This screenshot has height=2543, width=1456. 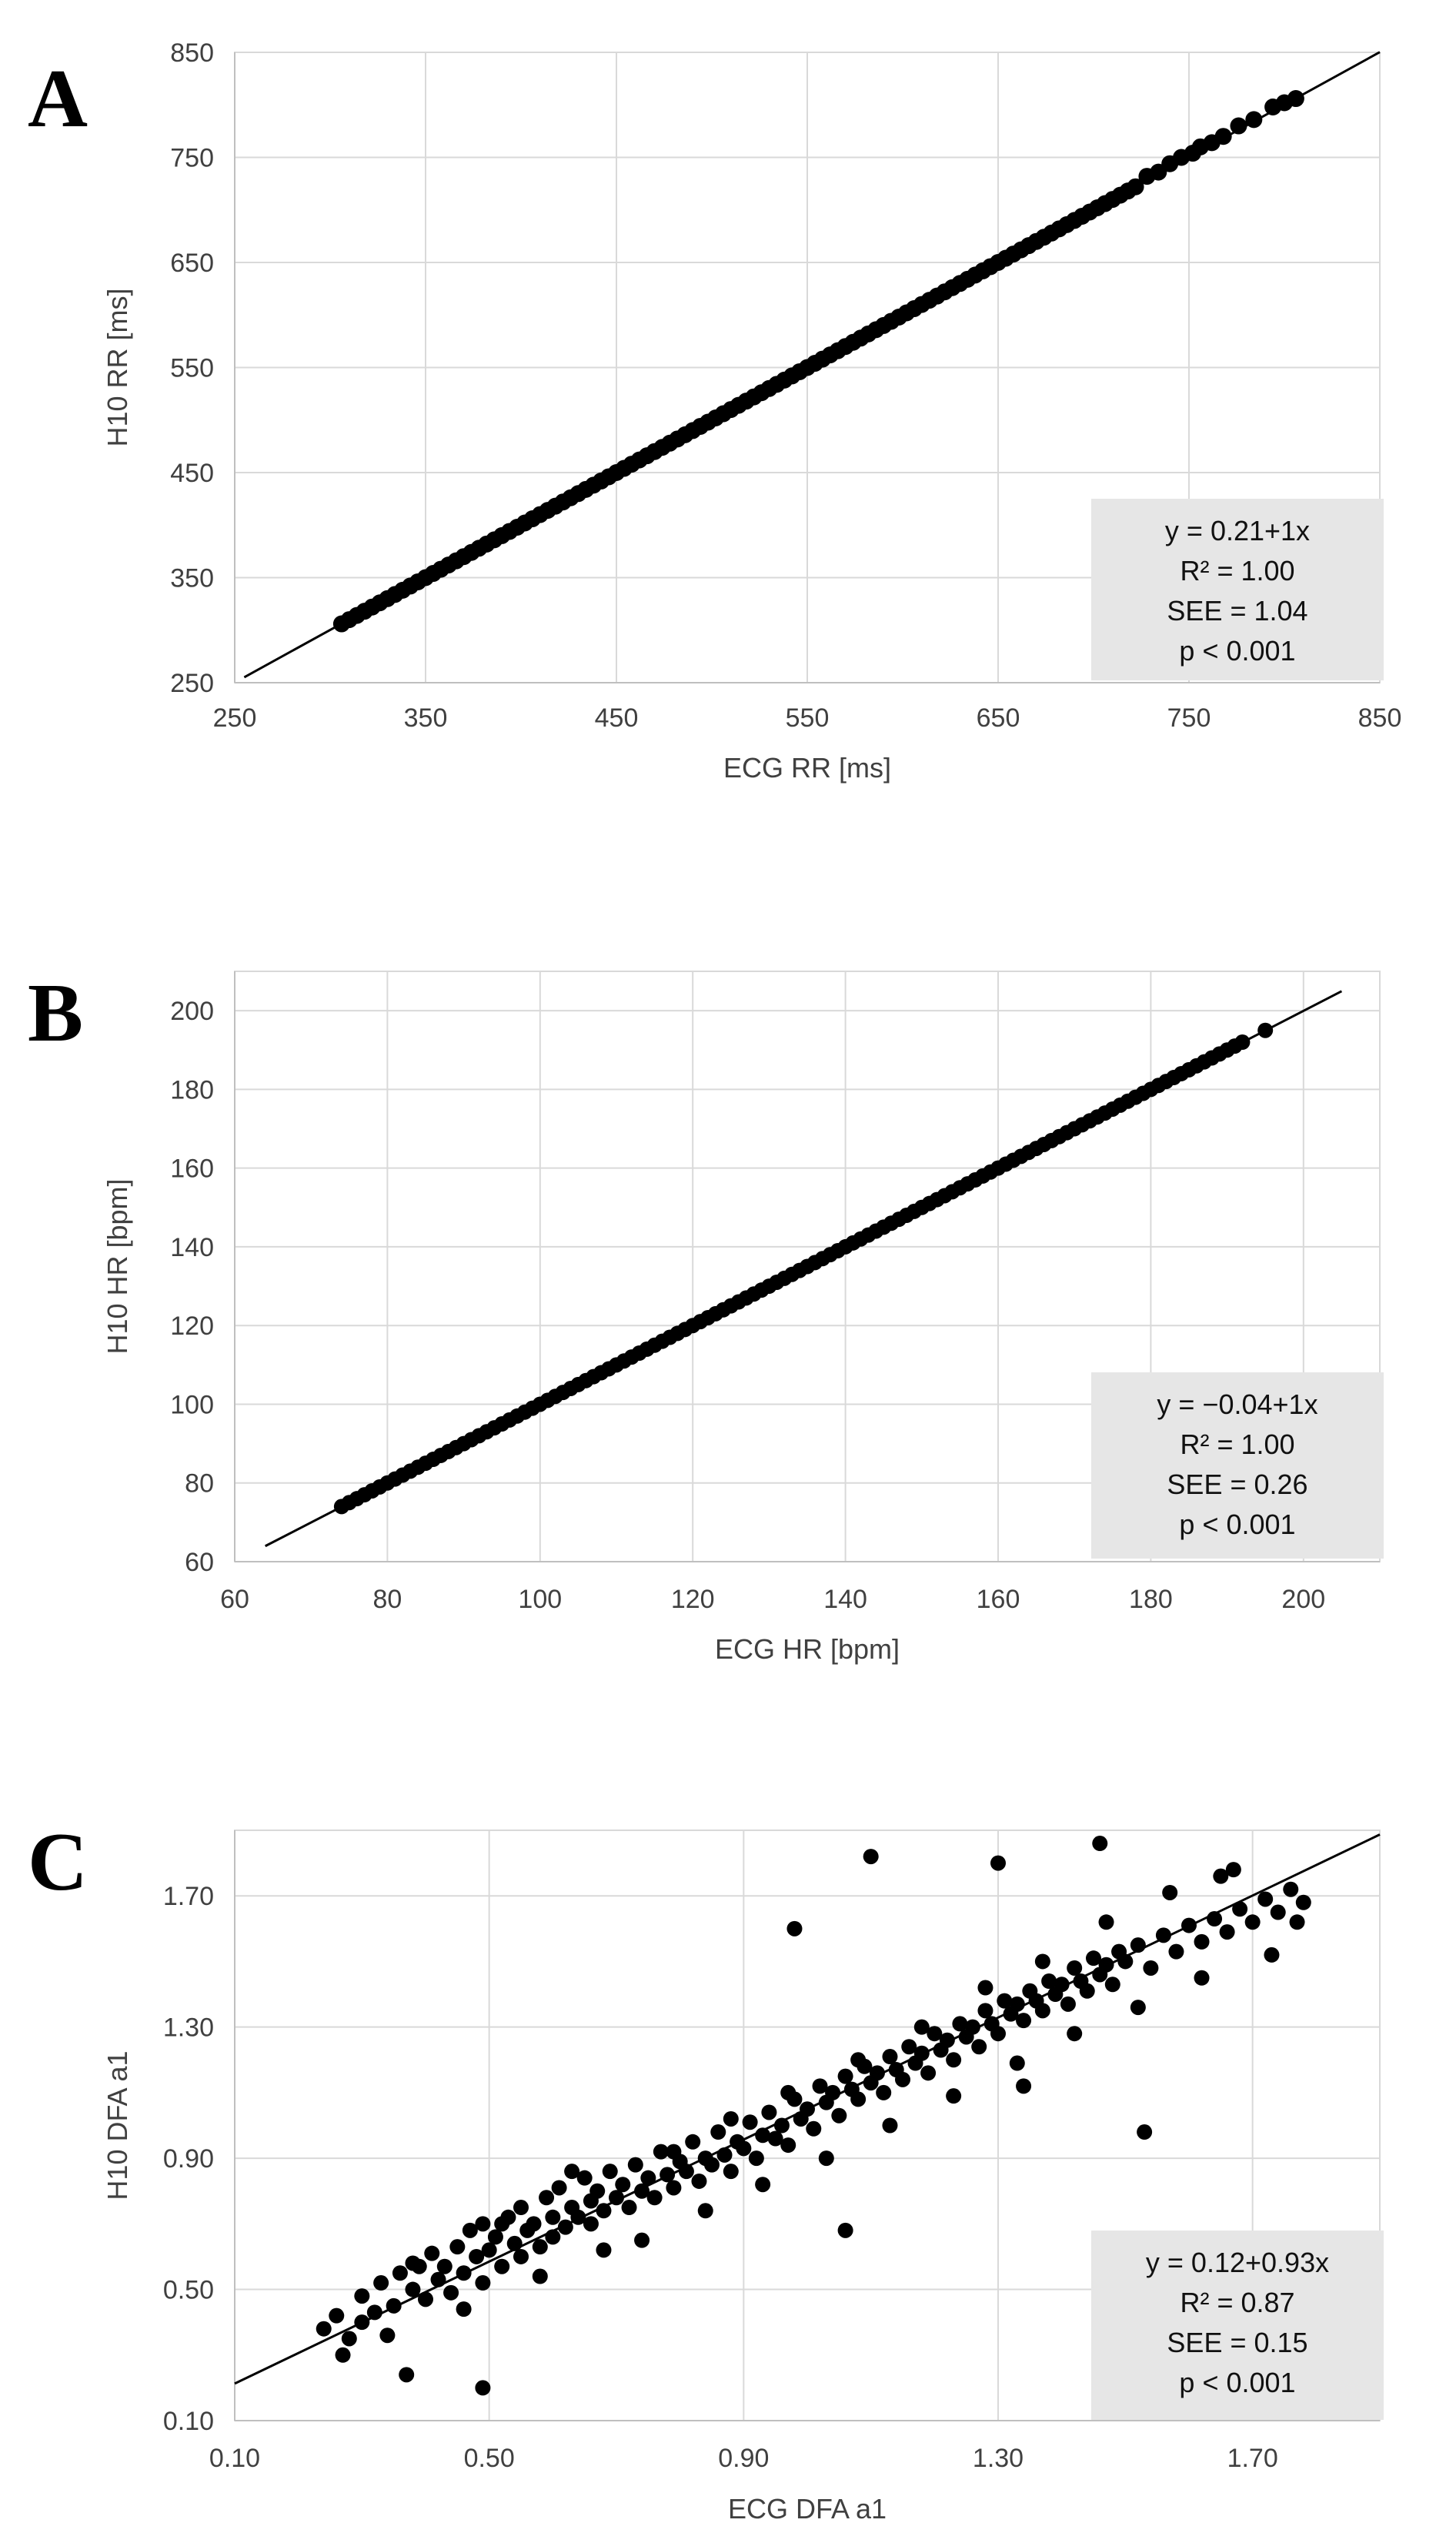 What do you see at coordinates (58, 1862) in the screenshot?
I see `panel-c-letter: C` at bounding box center [58, 1862].